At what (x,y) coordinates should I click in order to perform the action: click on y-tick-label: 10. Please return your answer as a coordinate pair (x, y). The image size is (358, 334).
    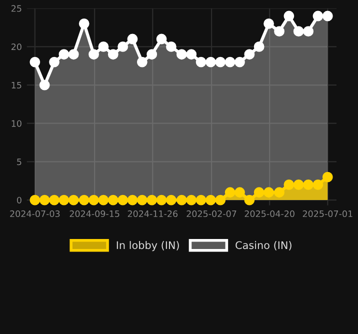
    Looking at the image, I should click on (17, 123).